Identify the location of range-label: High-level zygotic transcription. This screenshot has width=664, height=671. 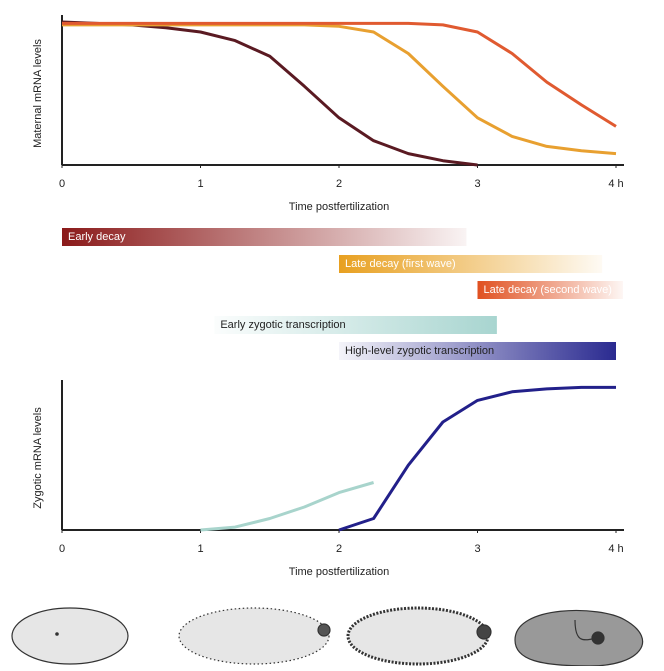
(419, 351).